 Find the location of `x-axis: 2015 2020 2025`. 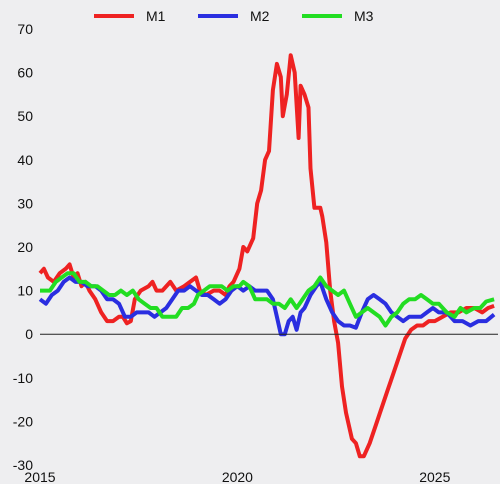

x-axis: 2015 2020 2025 is located at coordinates (237, 476).